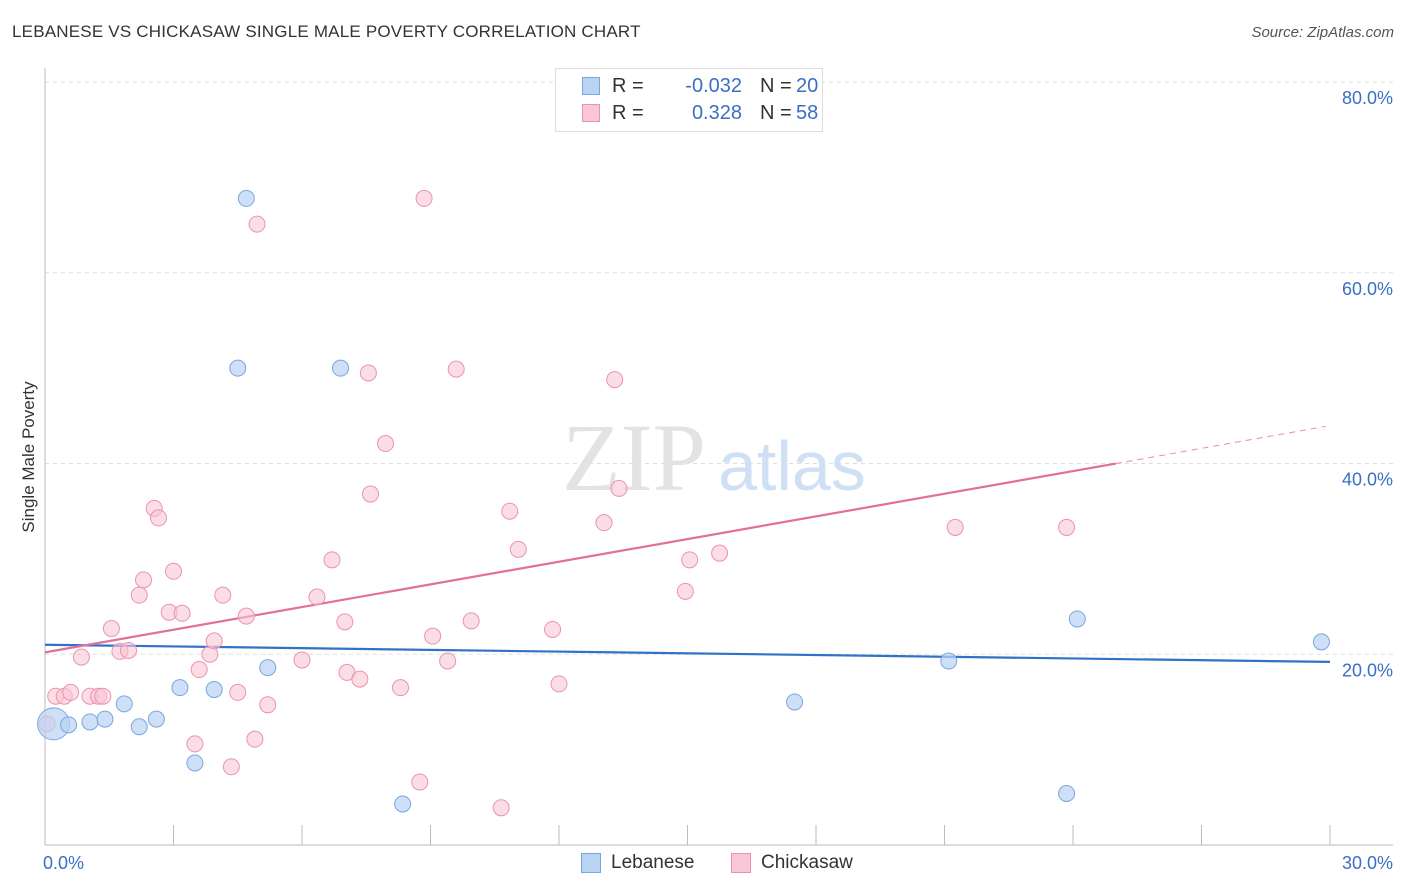 The image size is (1406, 892). I want to click on chickasaw-trend-extension, so click(1220, 445).